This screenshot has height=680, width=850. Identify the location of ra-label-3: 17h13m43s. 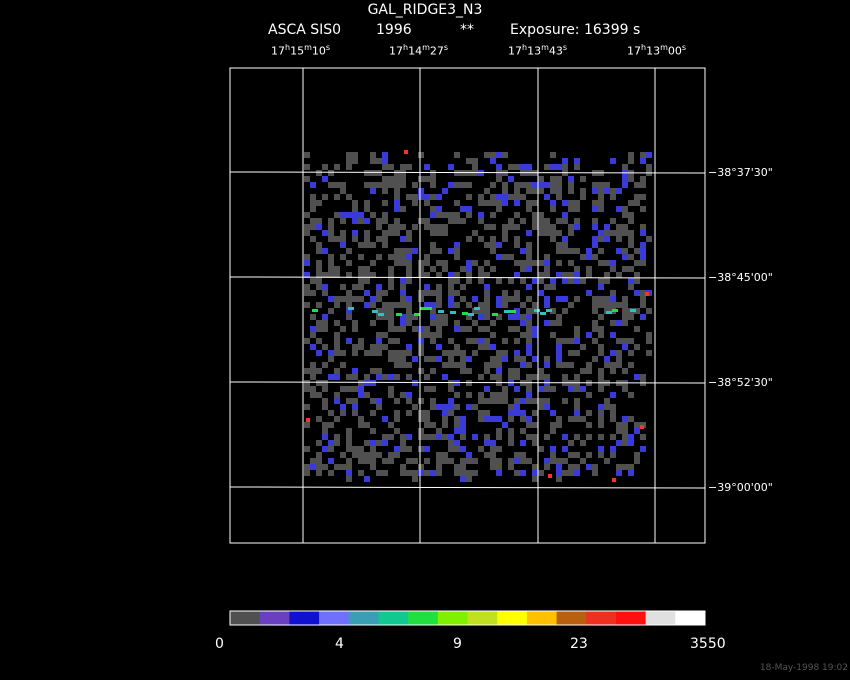
(538, 50).